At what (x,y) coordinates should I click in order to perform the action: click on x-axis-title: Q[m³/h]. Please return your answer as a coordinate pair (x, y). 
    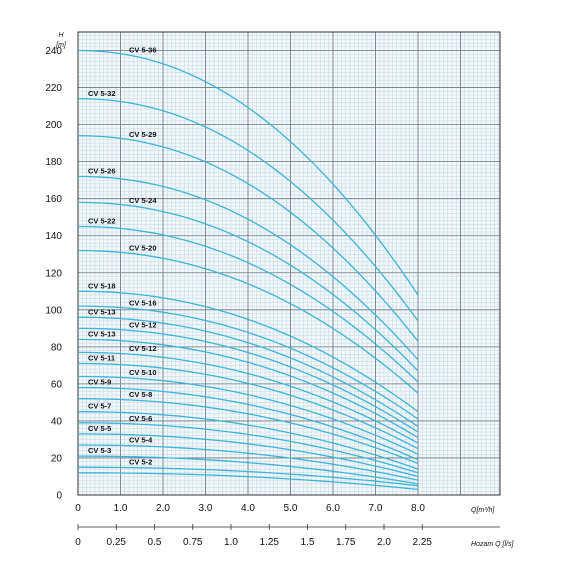
    Looking at the image, I should click on (483, 510).